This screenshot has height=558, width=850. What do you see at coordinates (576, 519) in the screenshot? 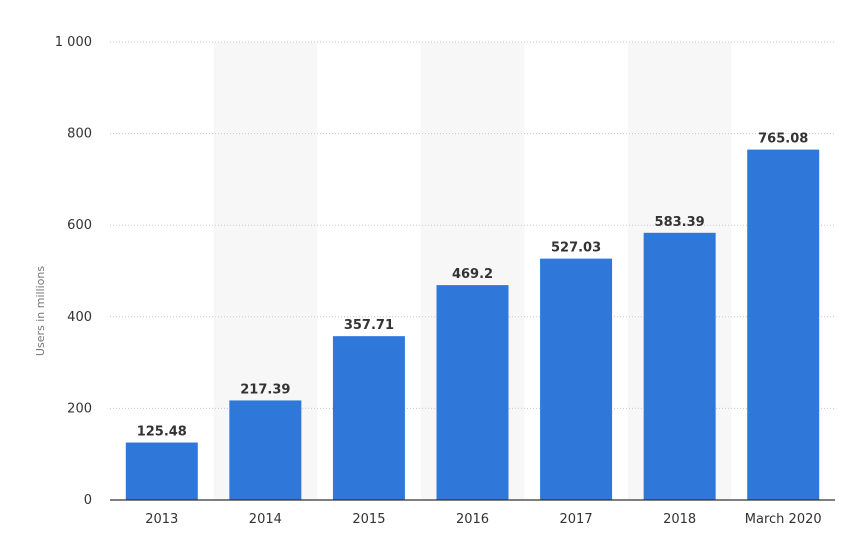
I see `x-tick-label: 2017` at bounding box center [576, 519].